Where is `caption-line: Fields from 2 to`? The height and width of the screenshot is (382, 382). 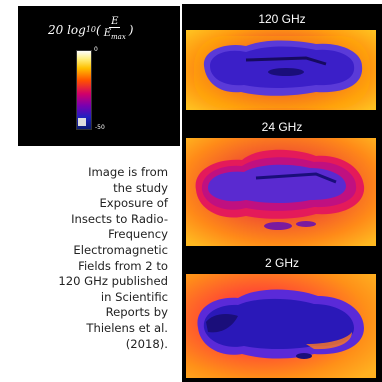 caption-line: Fields from 2 to is located at coordinates (123, 265).